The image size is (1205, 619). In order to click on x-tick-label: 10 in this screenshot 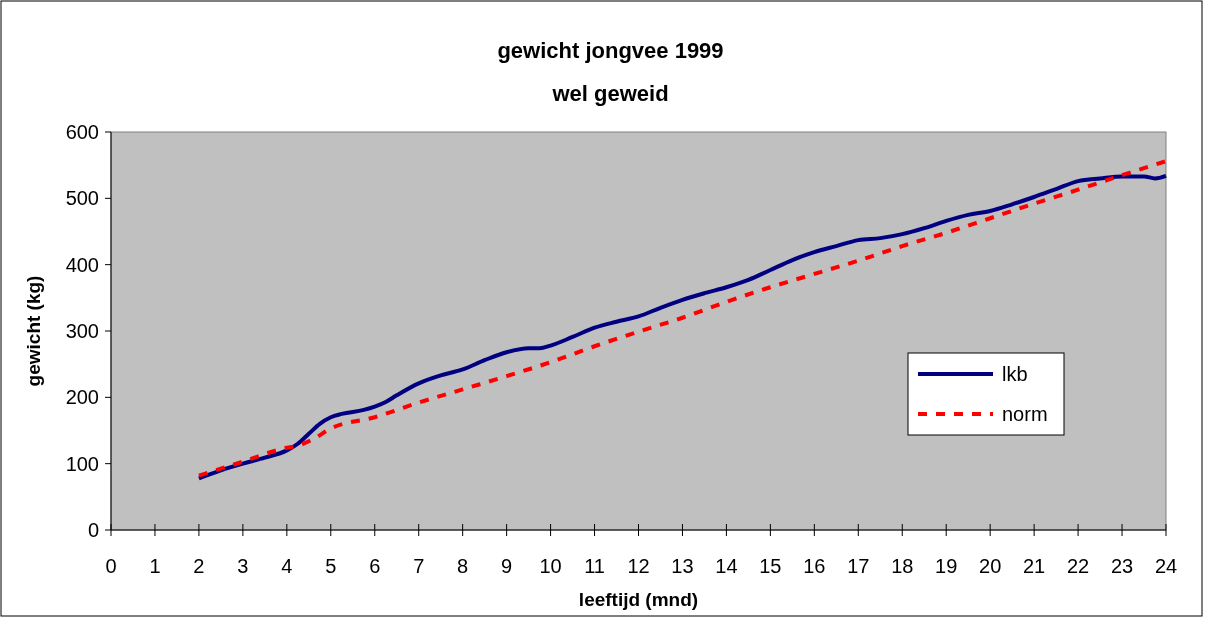, I will do `click(550, 566)`.